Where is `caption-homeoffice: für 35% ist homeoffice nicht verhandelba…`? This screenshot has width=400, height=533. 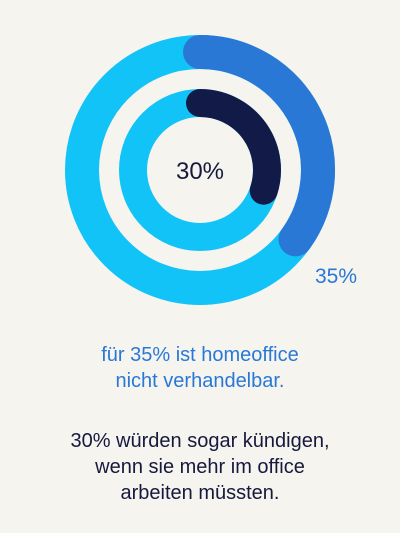 caption-homeoffice: für 35% ist homeoffice nicht verhandelba… is located at coordinates (200, 368).